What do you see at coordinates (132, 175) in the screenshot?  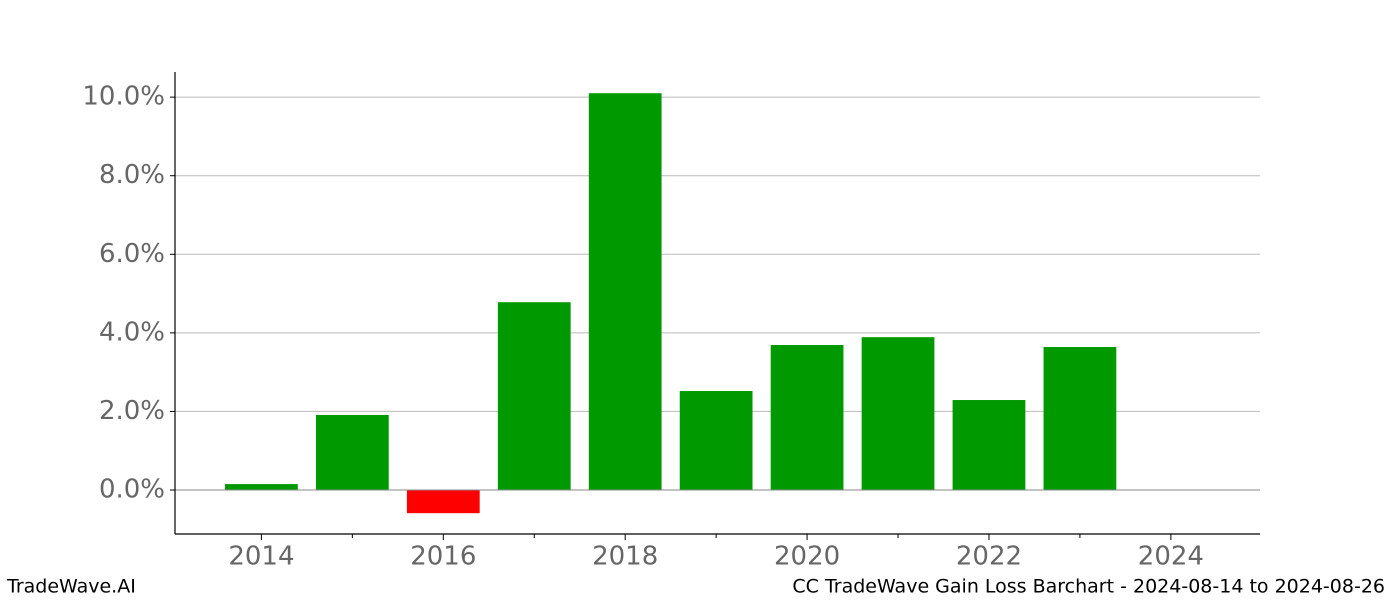 I see `y-tick-label: 8.0%` at bounding box center [132, 175].